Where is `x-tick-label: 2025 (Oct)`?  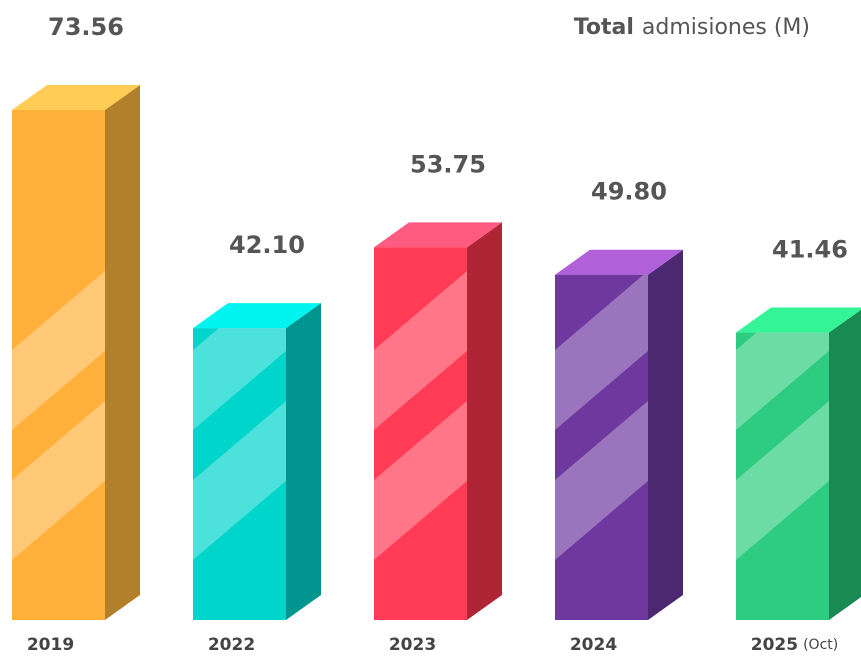 x-tick-label: 2025 (Oct) is located at coordinates (794, 645).